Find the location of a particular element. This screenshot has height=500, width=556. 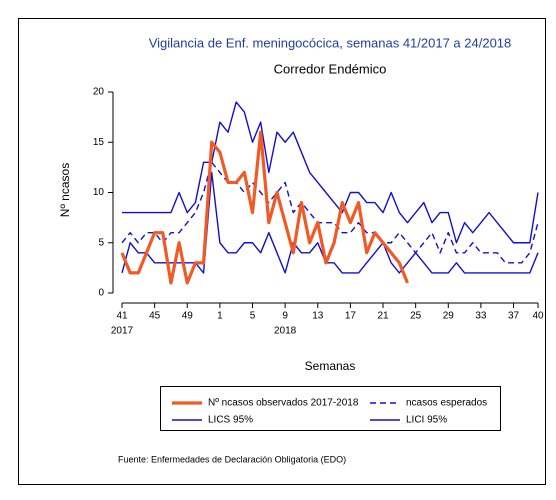

y-tick-label: 20 is located at coordinates (99, 92).